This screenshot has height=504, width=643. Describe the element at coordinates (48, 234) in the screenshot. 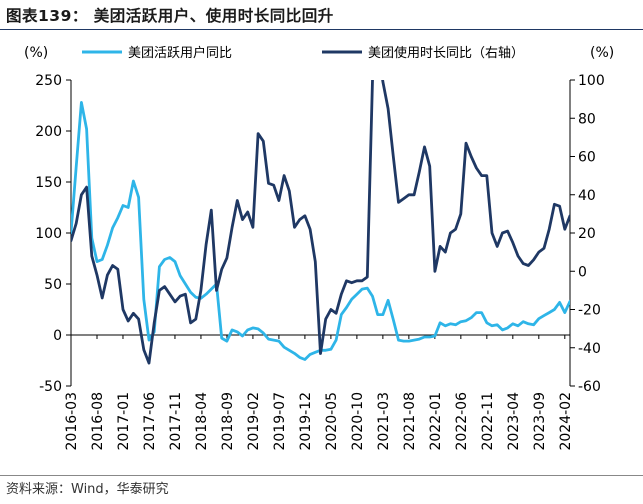

I see `left-tick-label: 100` at that location.